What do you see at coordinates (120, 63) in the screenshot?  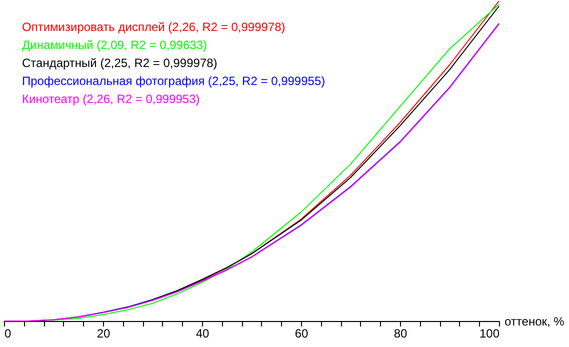 I see `text: Стандартный (2,25, R2 = 0,999978)` at bounding box center [120, 63].